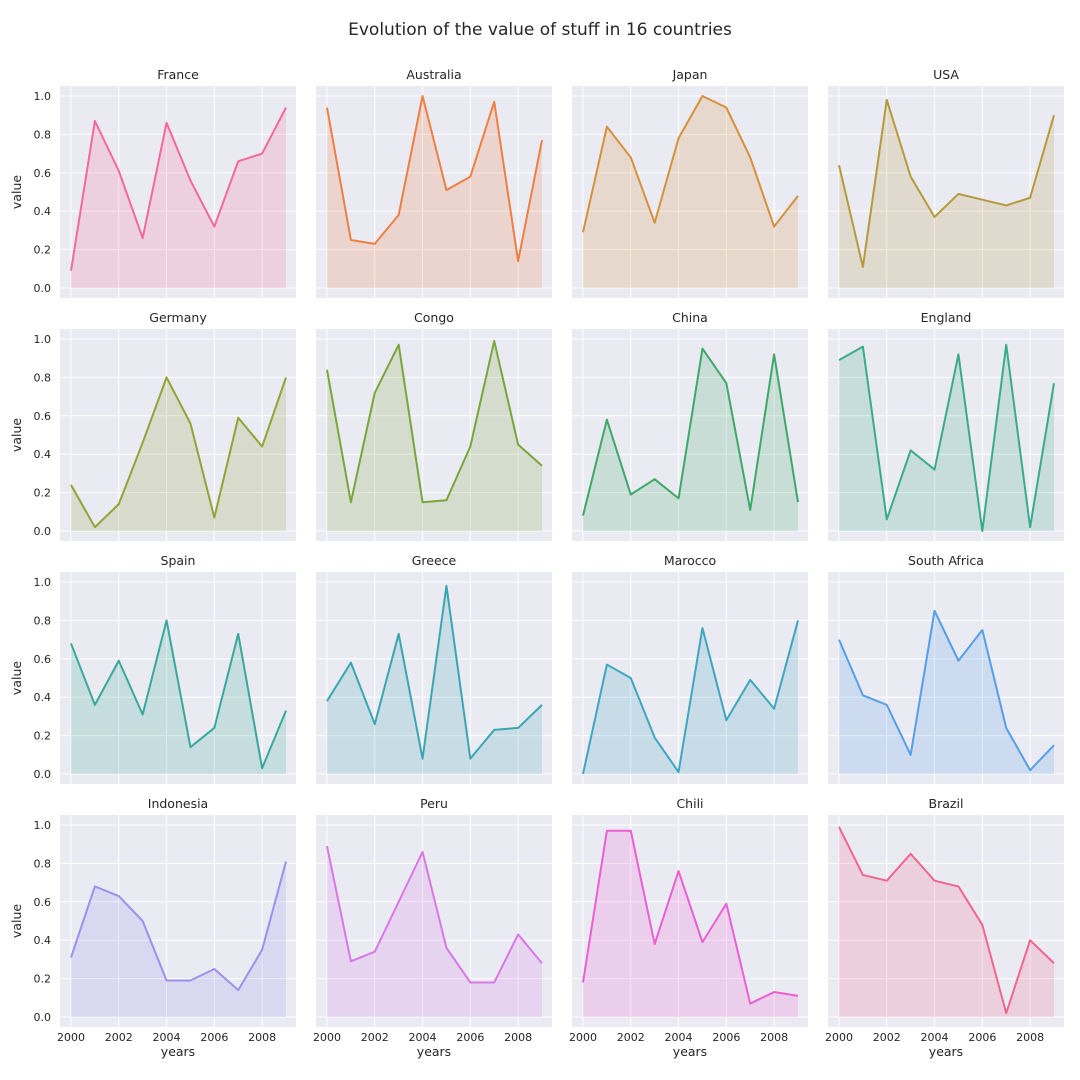 This screenshot has height=1080, width=1080. I want to click on series-area-marocco, so click(690, 697).